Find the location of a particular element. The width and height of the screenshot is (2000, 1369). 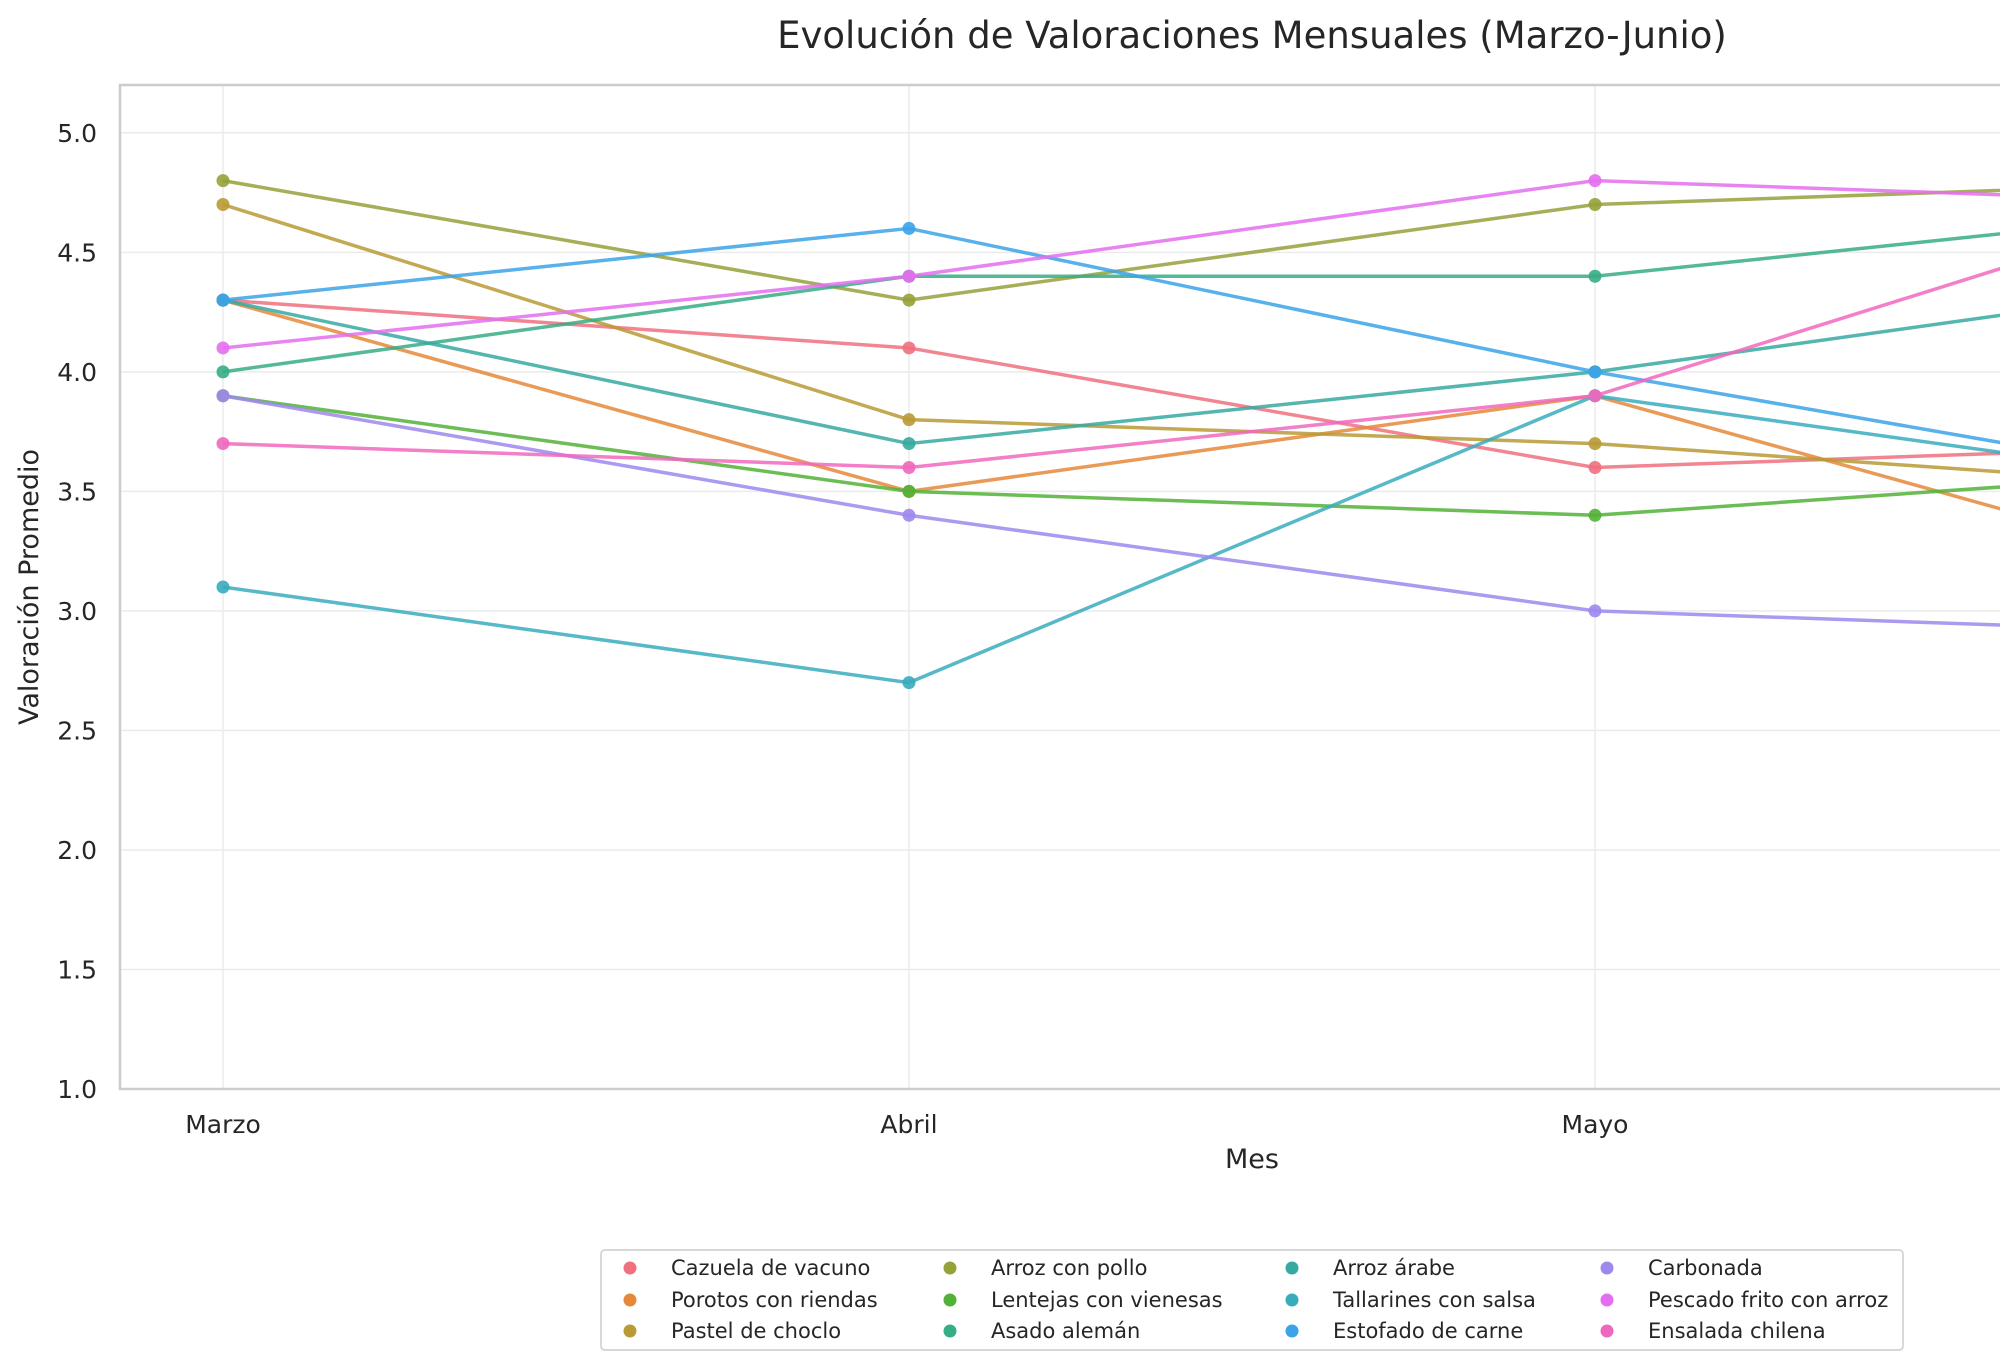

y-tick-label: 1.5 is located at coordinates (77, 969).